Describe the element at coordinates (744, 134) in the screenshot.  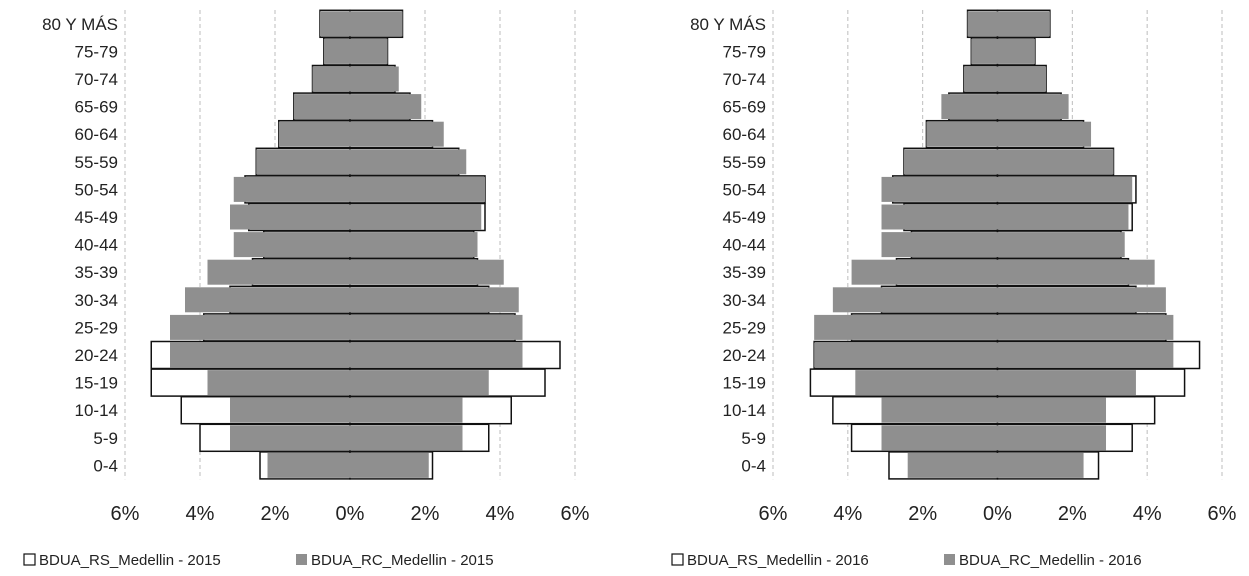
I see `category-label: 60-64` at that location.